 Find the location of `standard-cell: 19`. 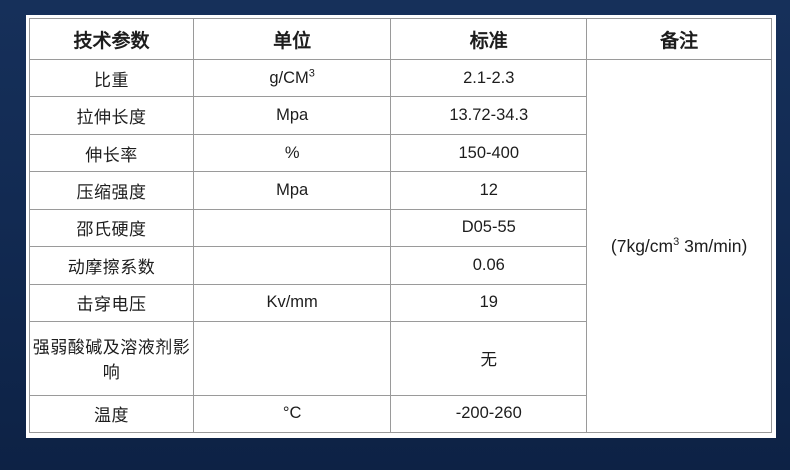

standard-cell: 19 is located at coordinates (489, 303).